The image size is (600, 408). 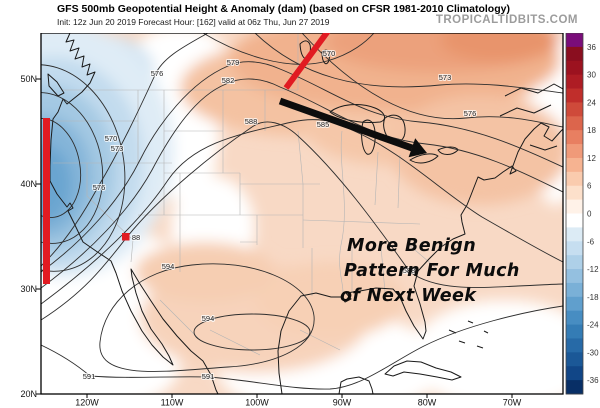 I want to click on annotation-text-line1: More Benign, so click(x=411, y=246).